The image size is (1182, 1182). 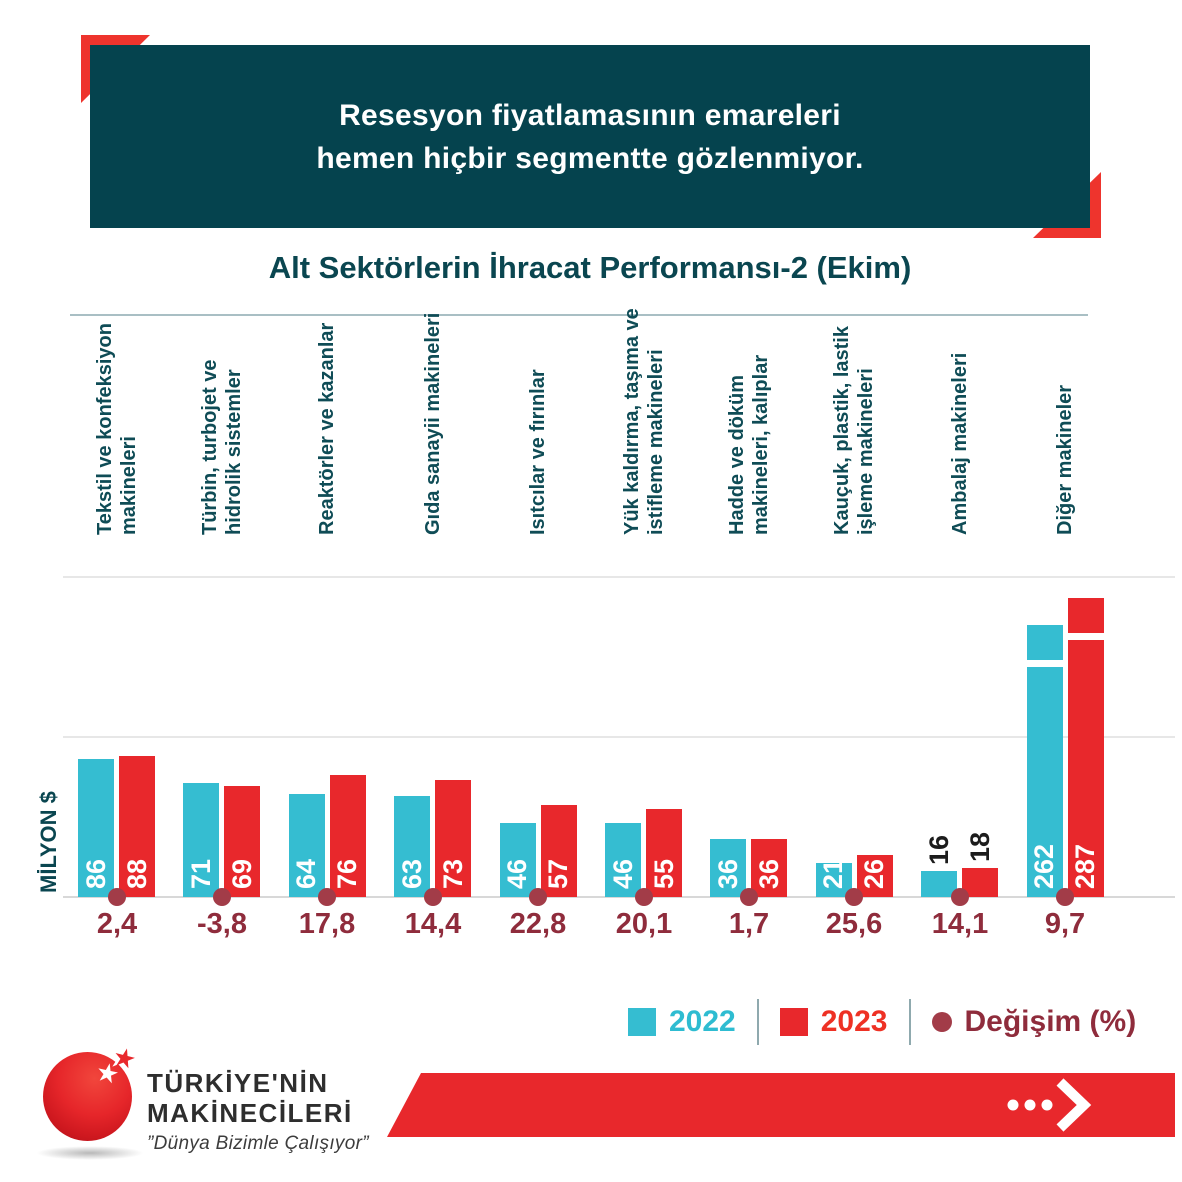 What do you see at coordinates (258, 1143) in the screenshot?
I see `brand-tagline: ”Dünya Bizimle Çalışıyor”` at bounding box center [258, 1143].